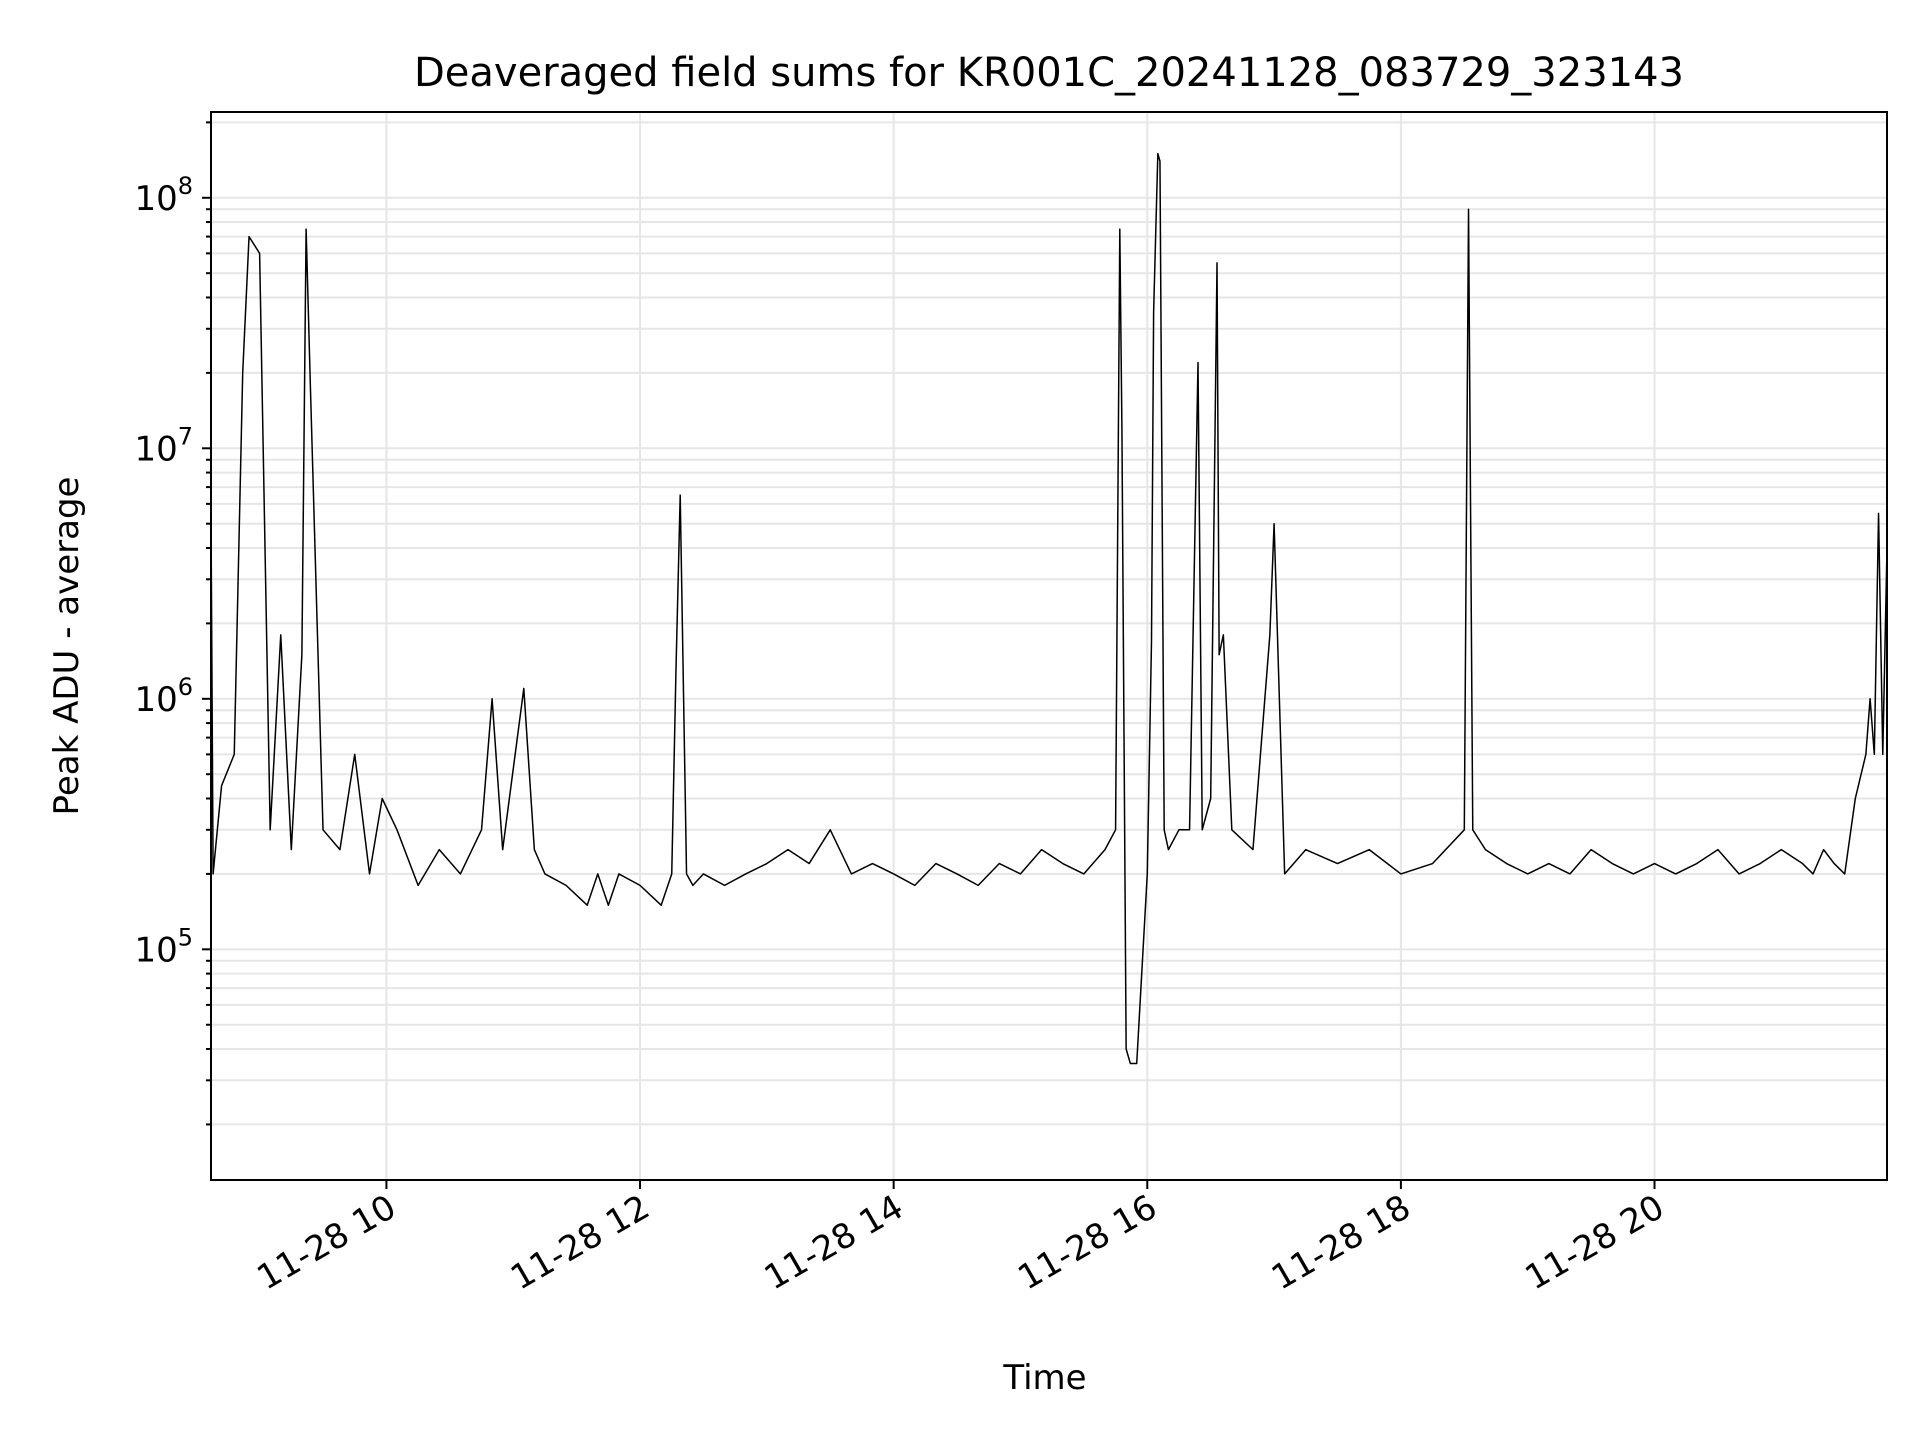 The width and height of the screenshot is (1920, 1440). Describe the element at coordinates (185, 436) in the screenshot. I see `y-tick-exponent: 7` at that location.